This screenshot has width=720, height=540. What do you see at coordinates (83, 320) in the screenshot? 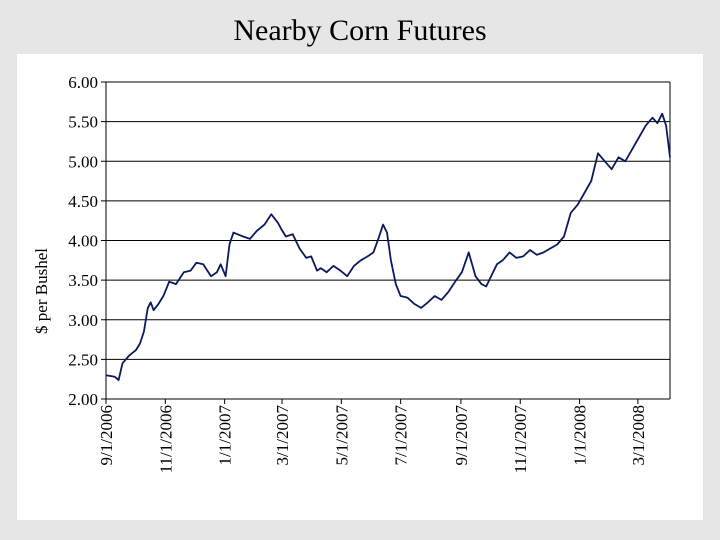
I see `y-tick-label: 3.00` at bounding box center [83, 320].